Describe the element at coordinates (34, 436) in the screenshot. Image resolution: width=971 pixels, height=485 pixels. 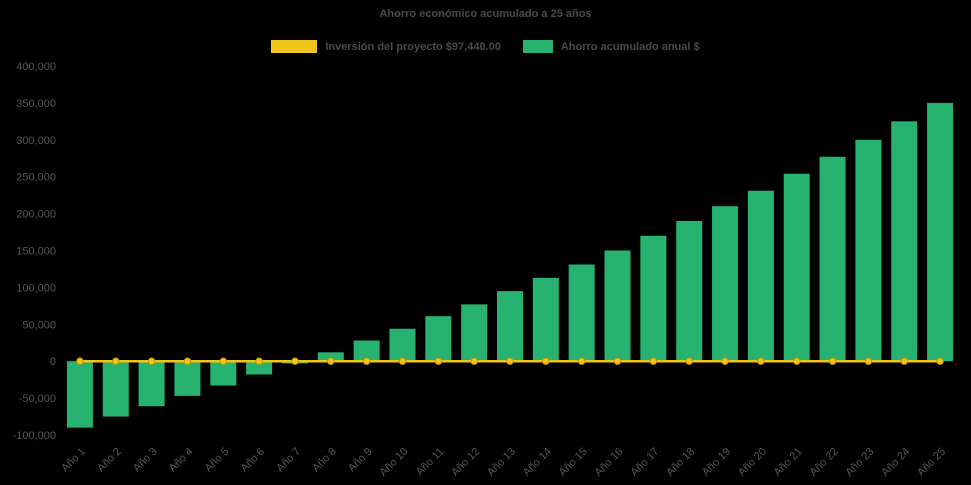
I see `y-tick-label: -100,000` at that location.